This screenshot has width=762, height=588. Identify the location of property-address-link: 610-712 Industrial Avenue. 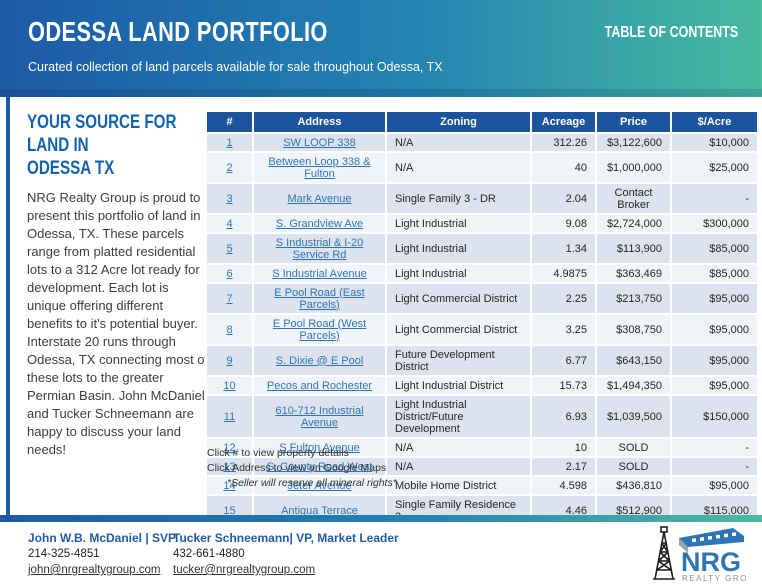
(319, 416).